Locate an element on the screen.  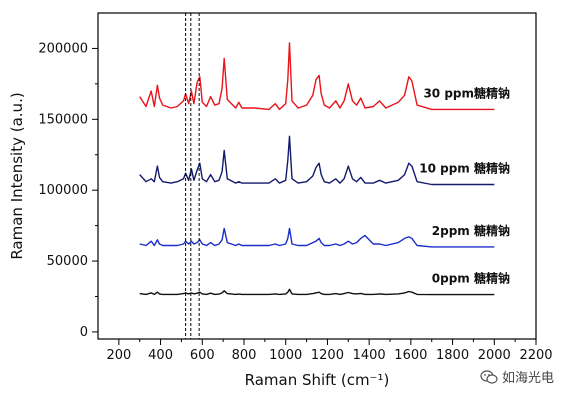
y-tick-label: 0 is located at coordinates (84, 332).